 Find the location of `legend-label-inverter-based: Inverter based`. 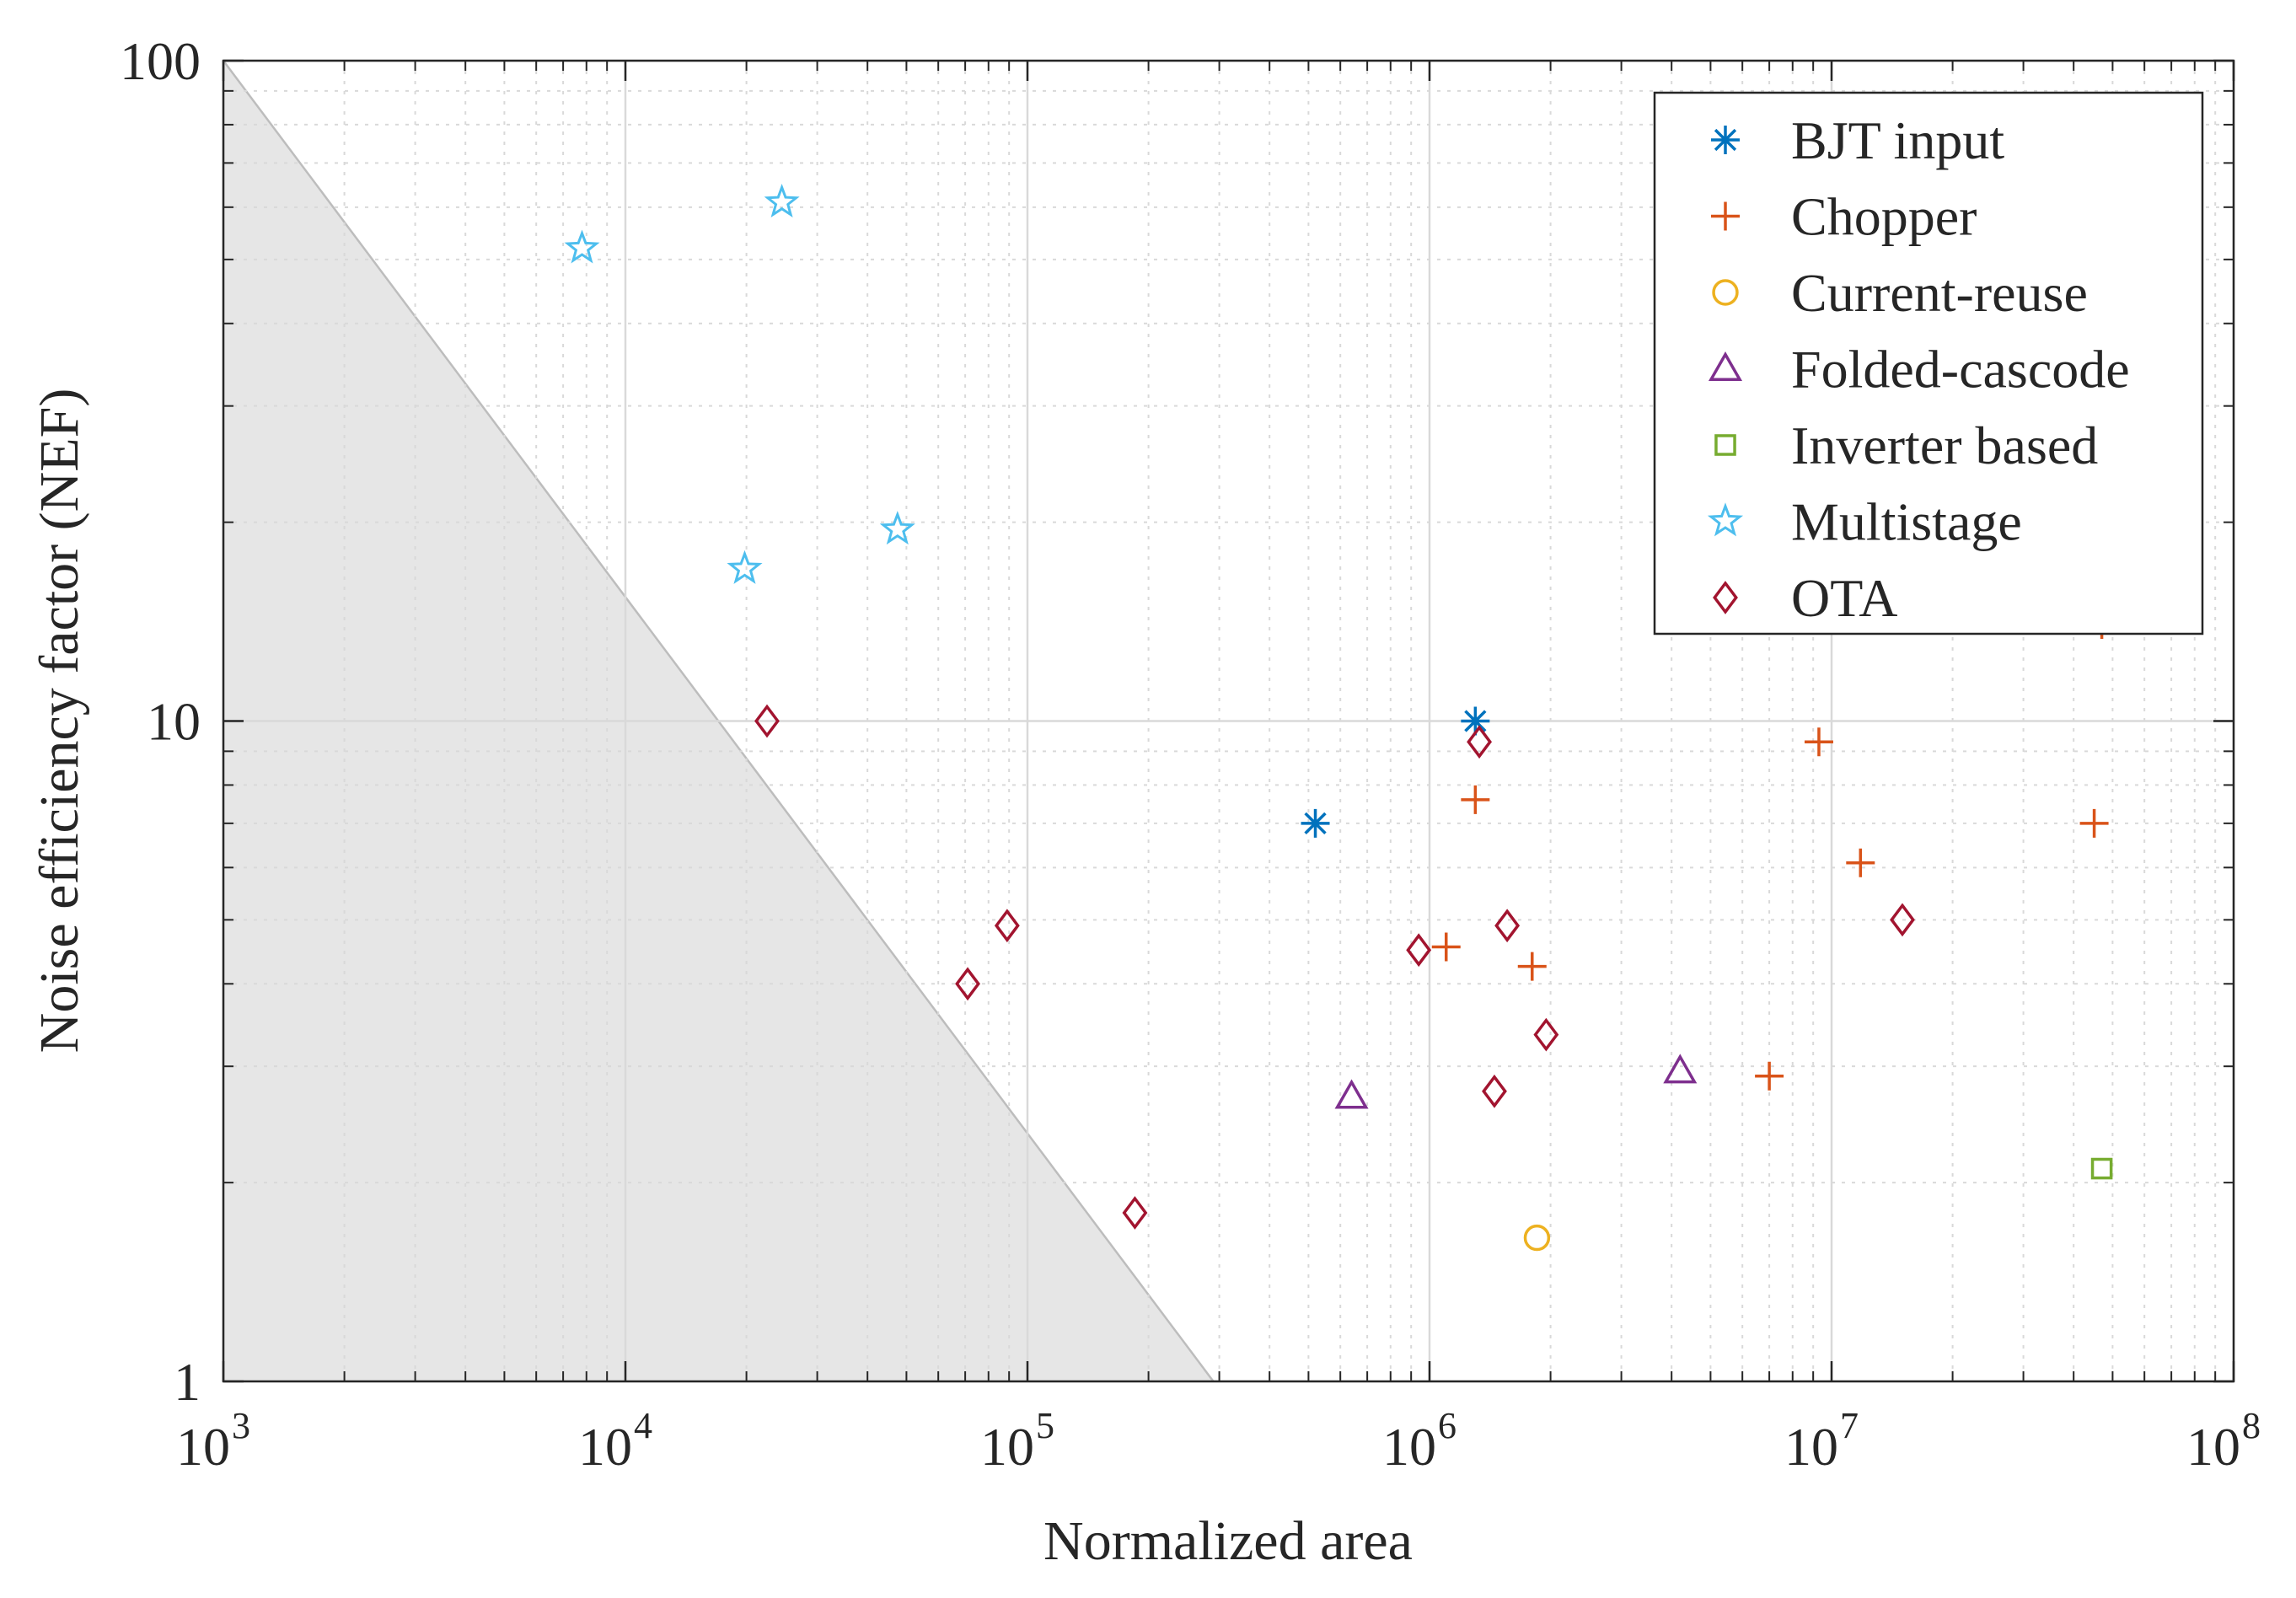

legend-label-inverter-based: Inverter based is located at coordinates (1944, 445).